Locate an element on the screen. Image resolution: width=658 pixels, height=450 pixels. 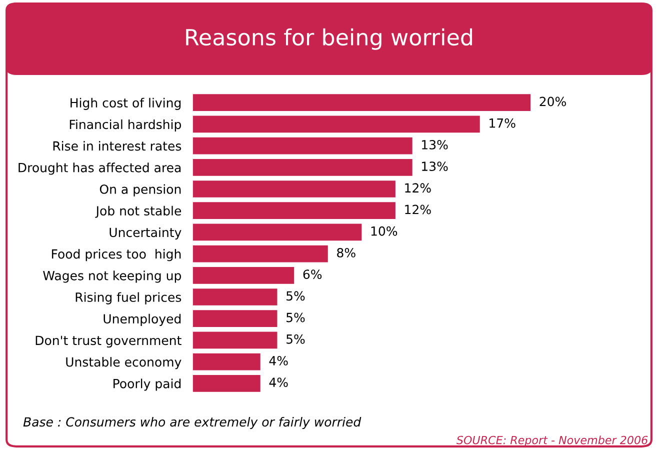
data-label: 17% is located at coordinates (503, 123).